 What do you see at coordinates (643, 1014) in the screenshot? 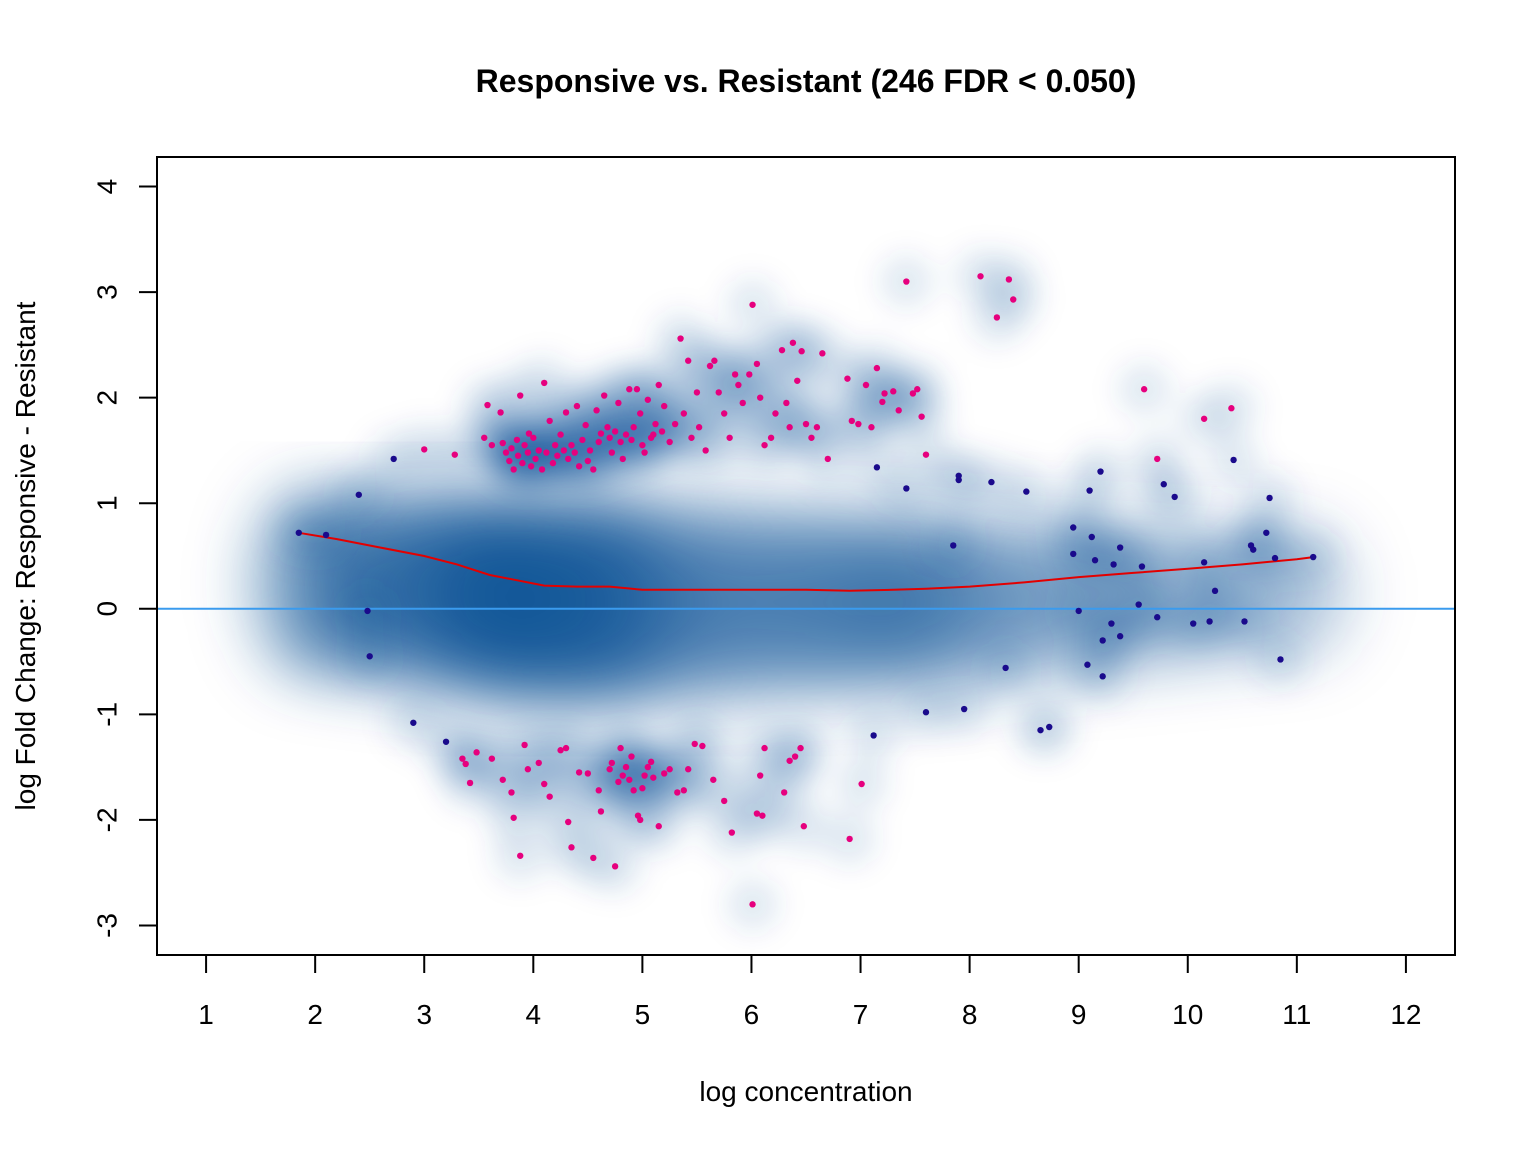
I see `x-tick-label: 5` at bounding box center [643, 1014].